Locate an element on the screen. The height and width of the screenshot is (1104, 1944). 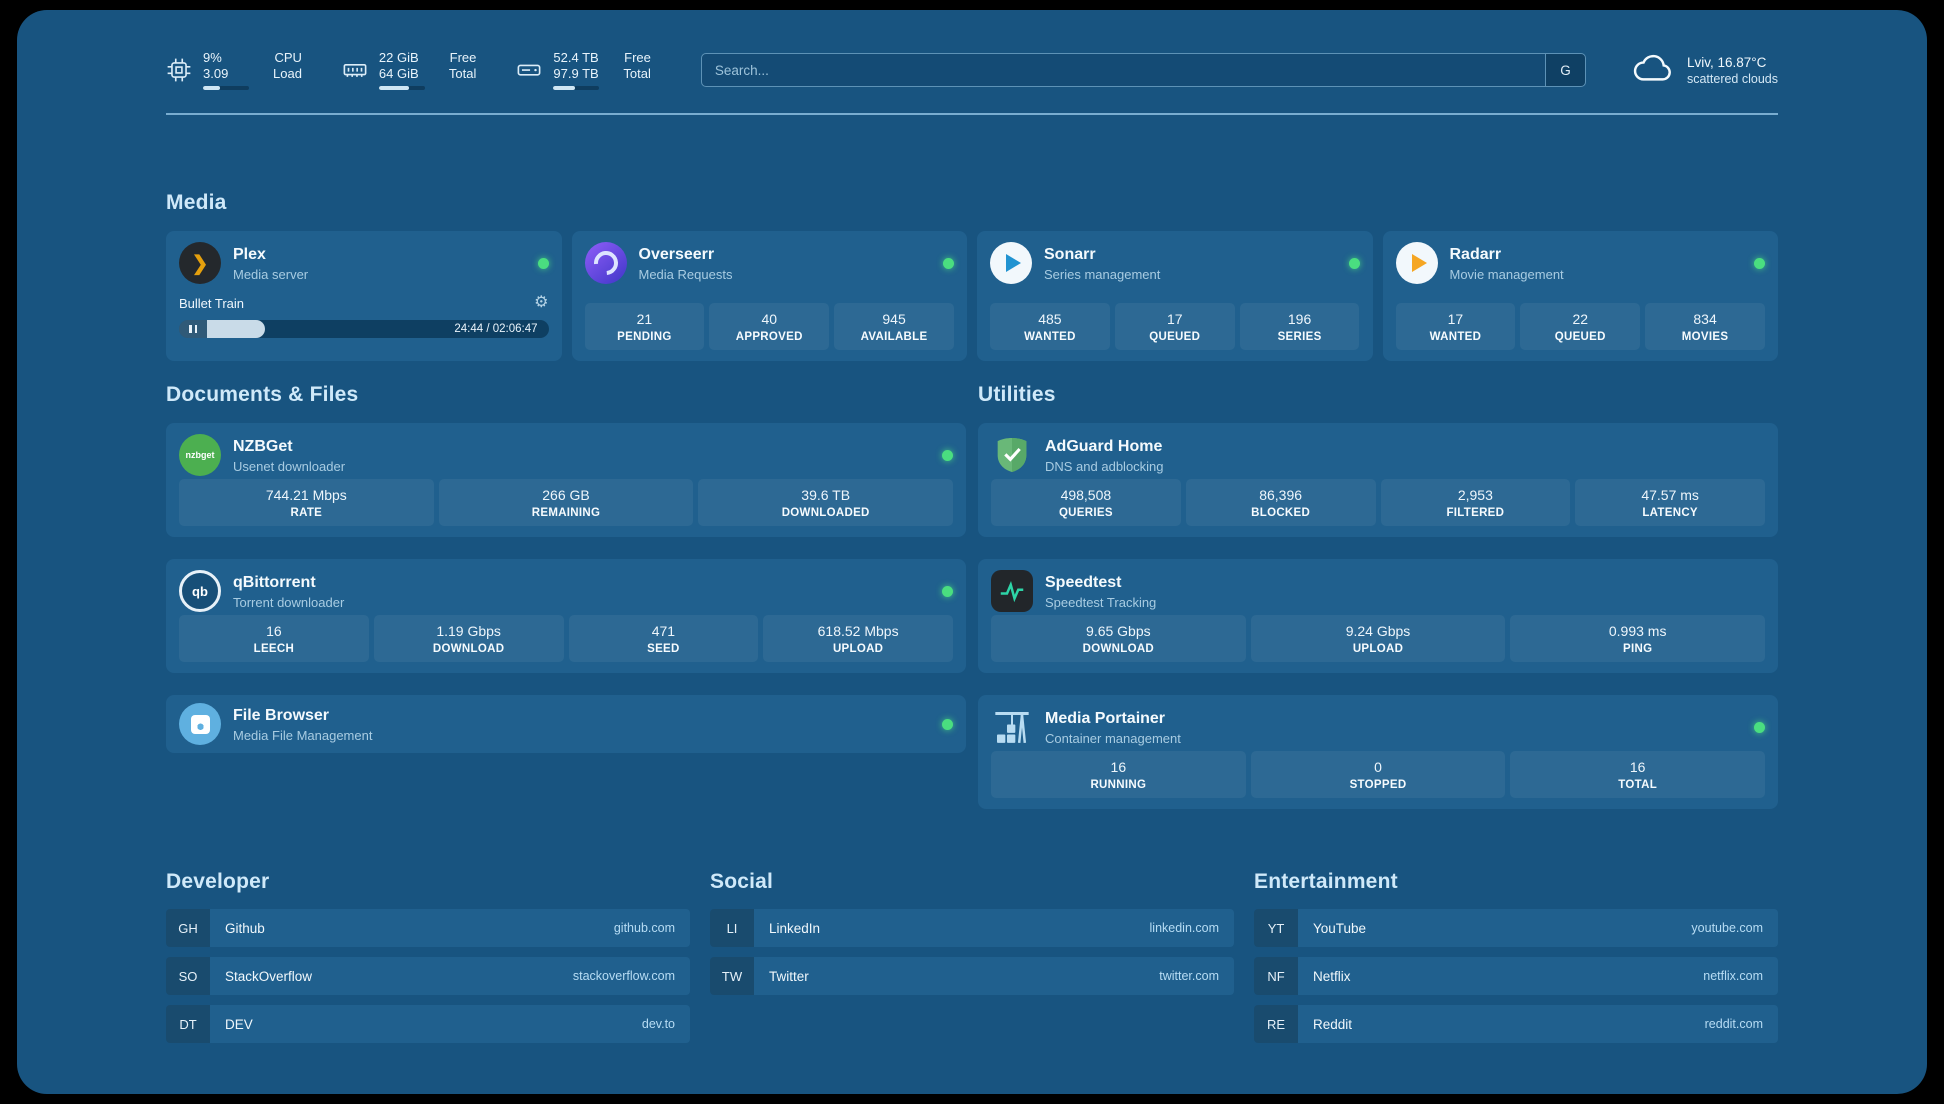
bookmark-url: netflix.com is located at coordinates (1733, 976).